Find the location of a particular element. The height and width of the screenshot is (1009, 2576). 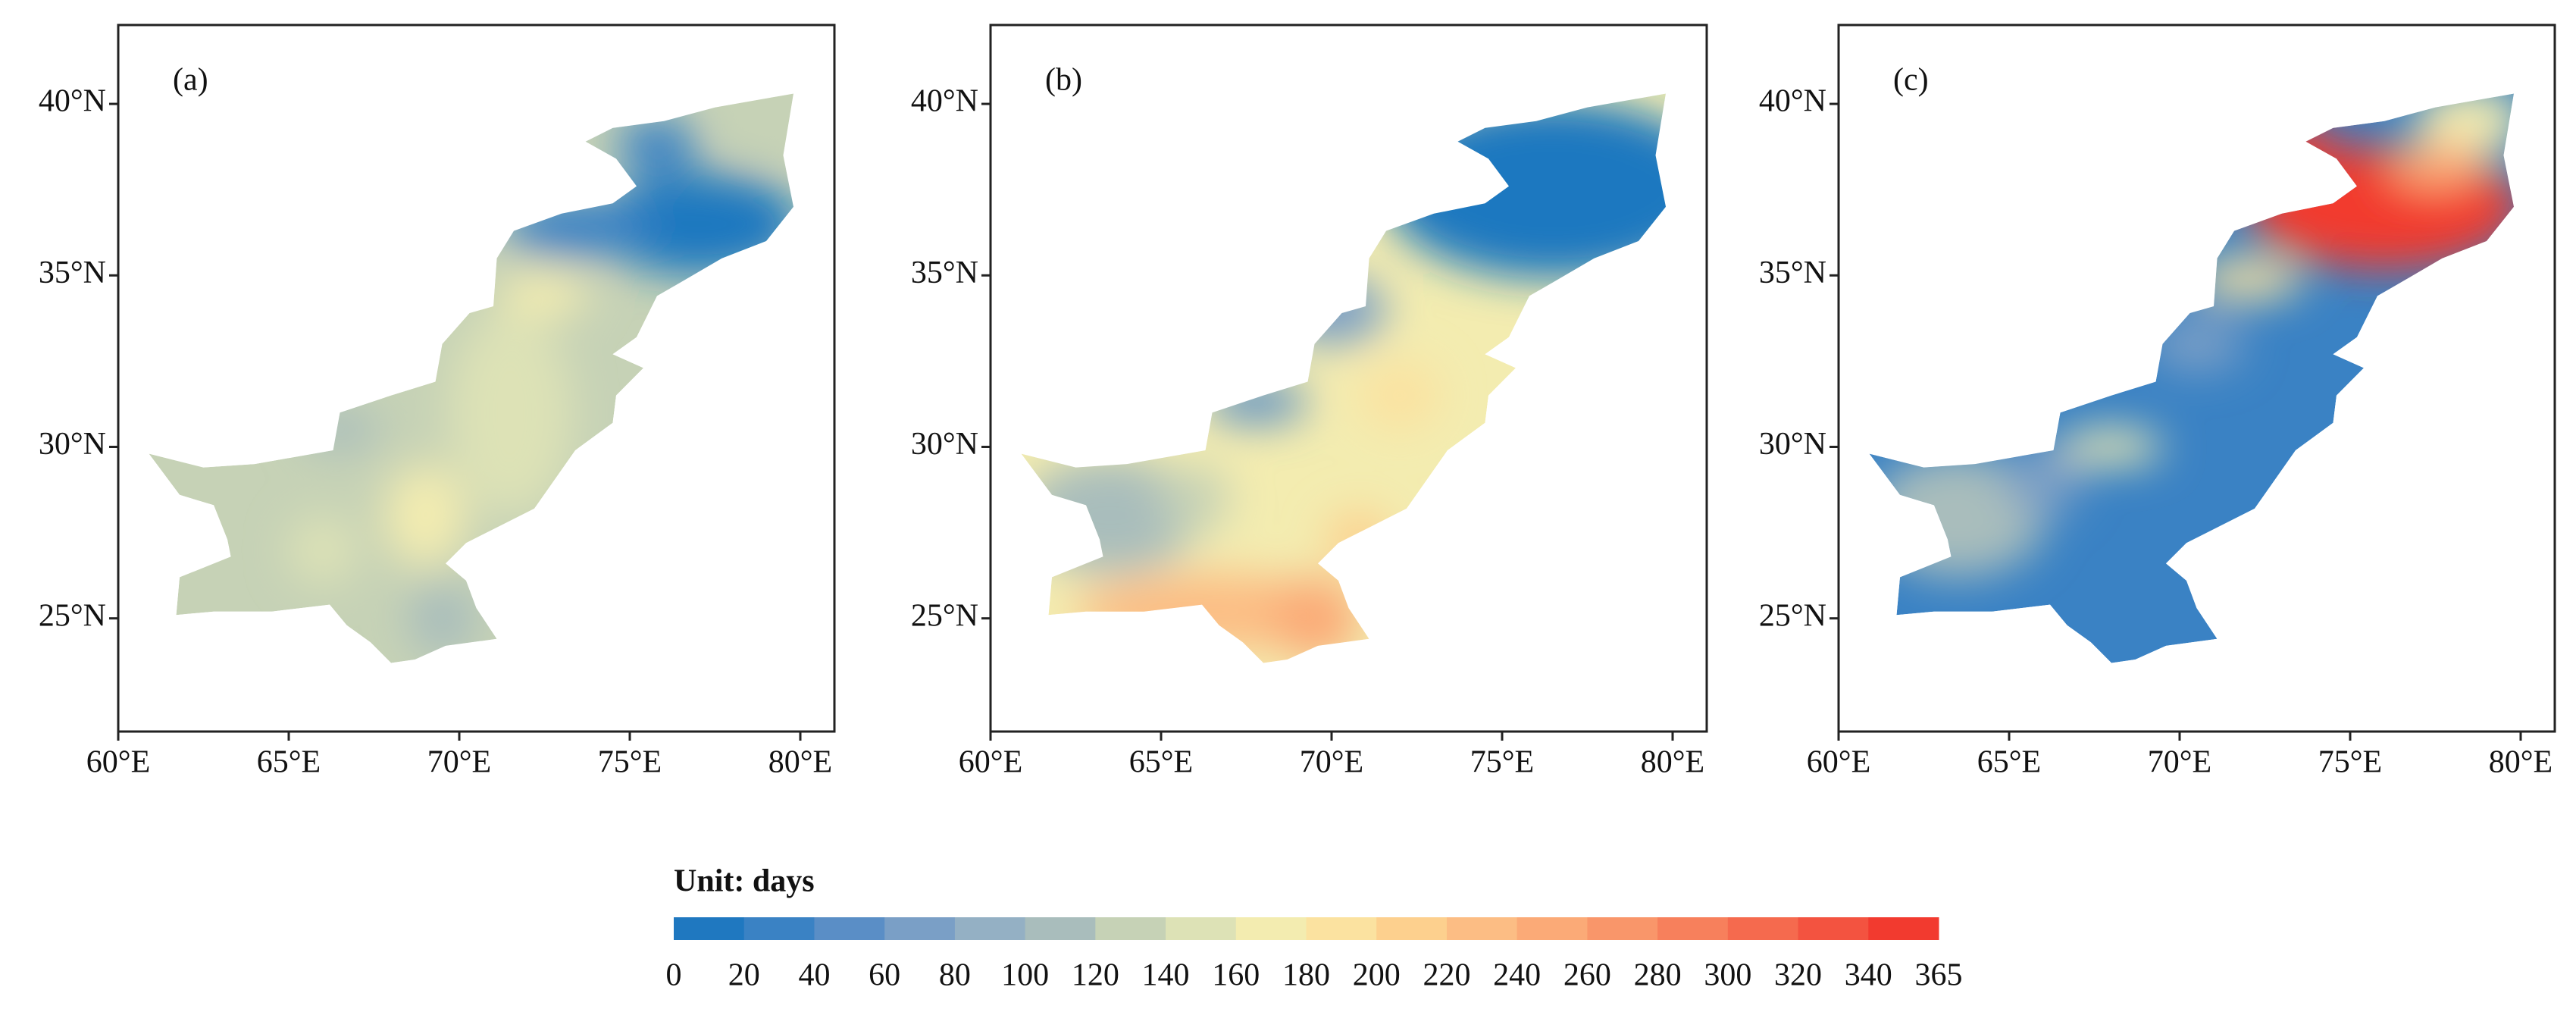

colorbar-label: 100 is located at coordinates (1025, 976).